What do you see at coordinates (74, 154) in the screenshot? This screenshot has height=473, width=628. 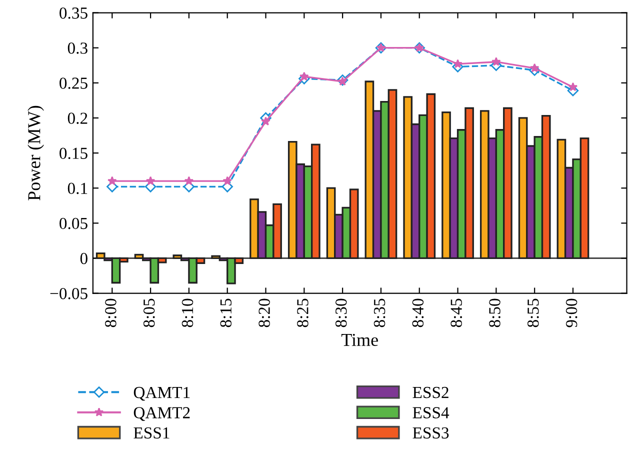 I see `y-tick-label: 0.15` at bounding box center [74, 154].